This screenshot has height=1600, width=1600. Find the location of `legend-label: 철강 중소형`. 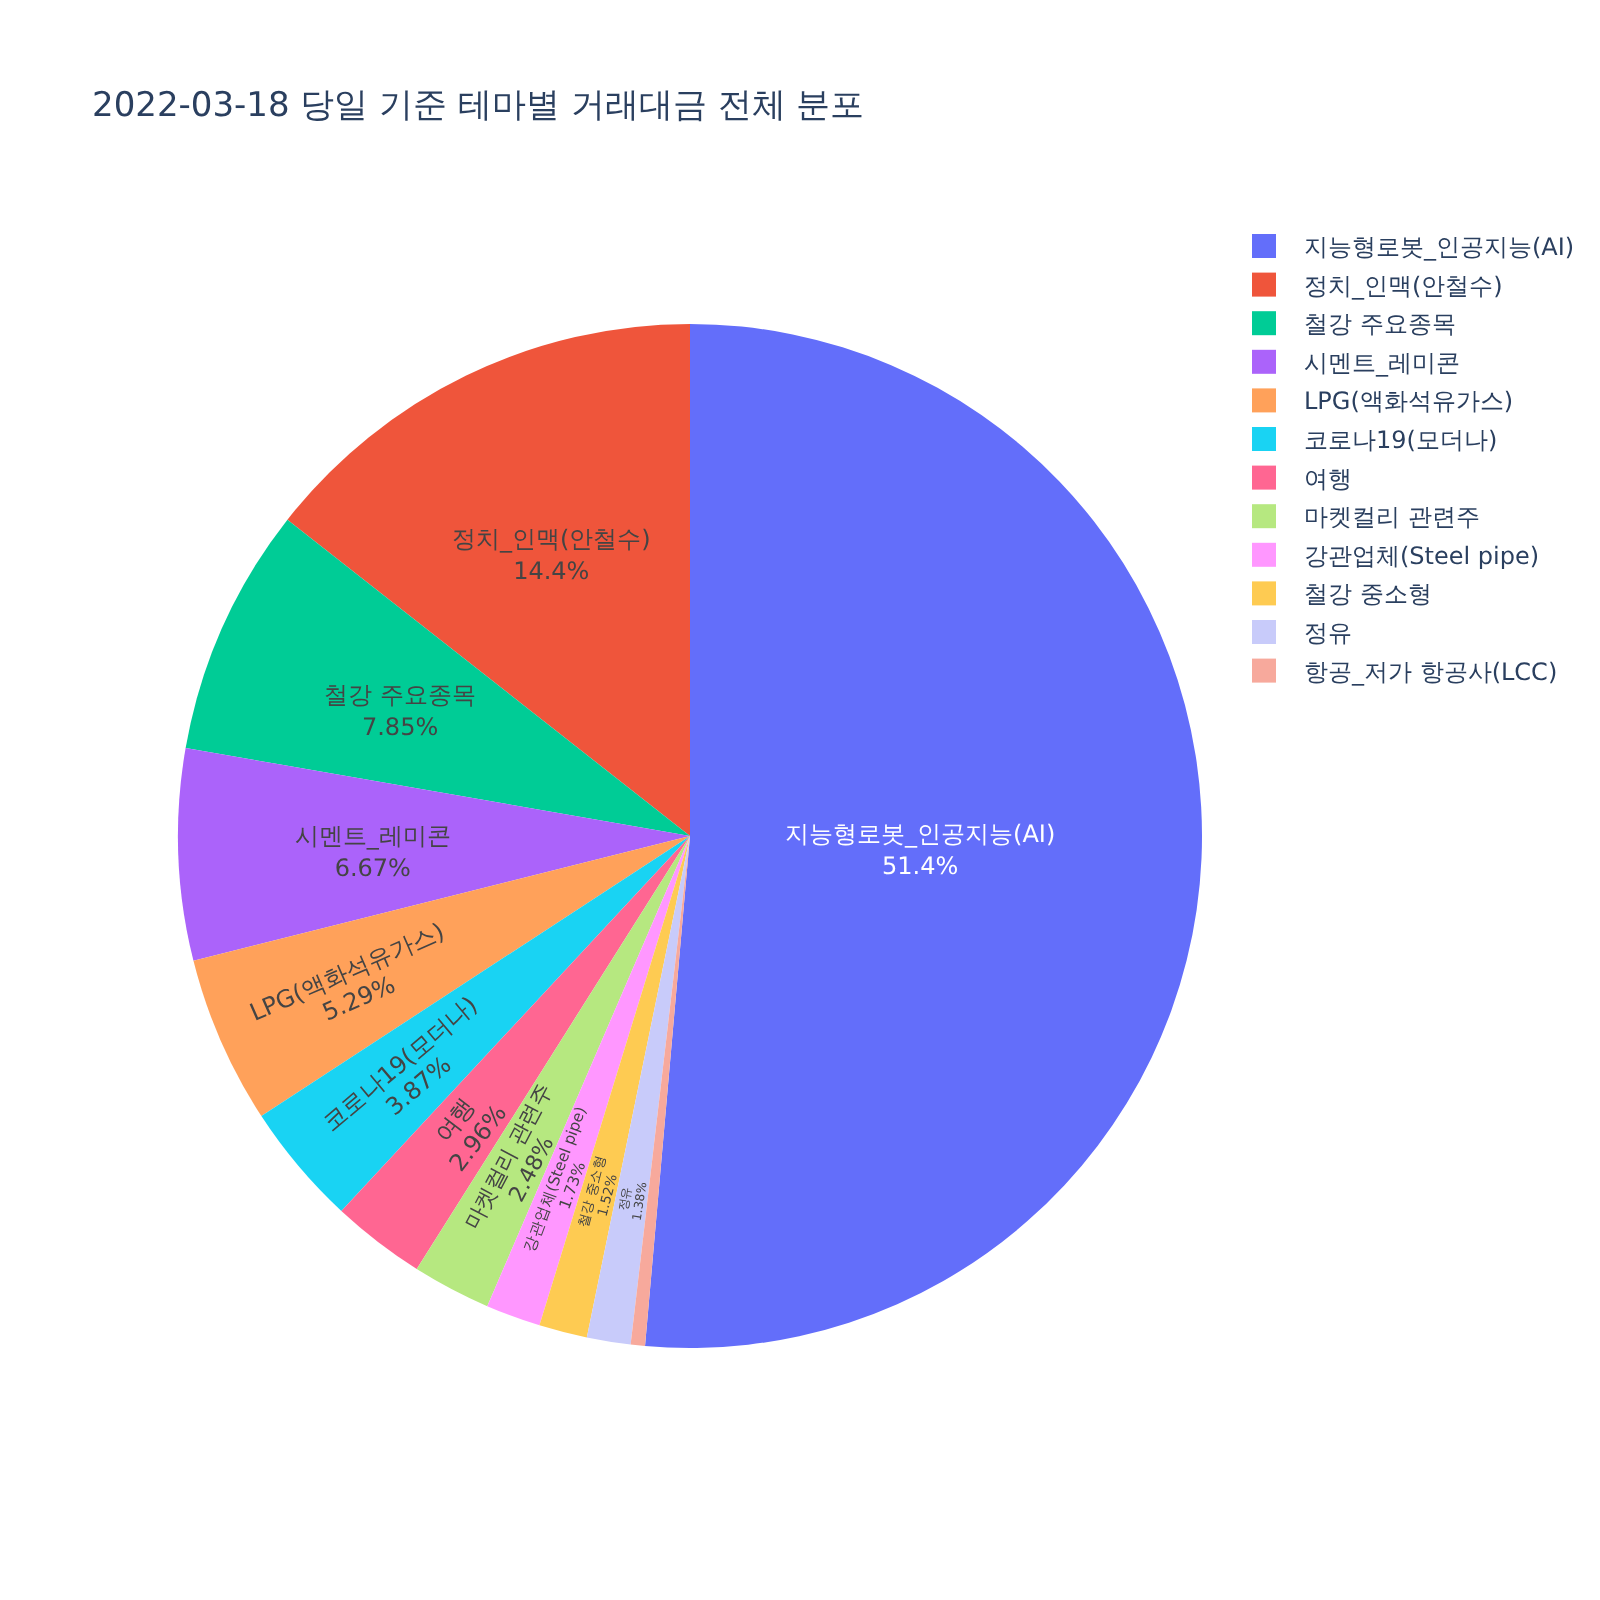

legend-label: 철강 중소형 is located at coordinates (1368, 594).